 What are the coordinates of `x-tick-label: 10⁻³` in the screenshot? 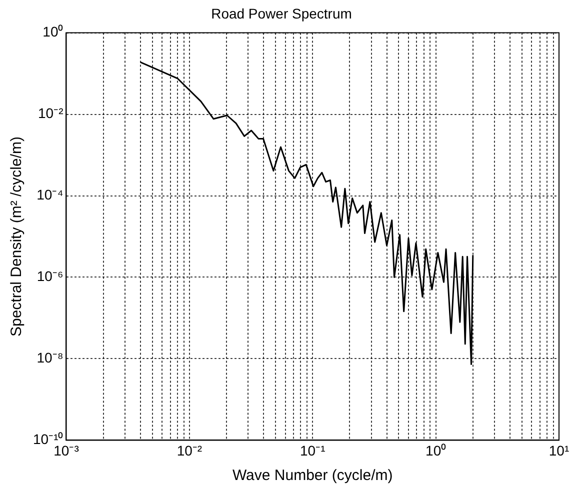 It's located at (67, 450).